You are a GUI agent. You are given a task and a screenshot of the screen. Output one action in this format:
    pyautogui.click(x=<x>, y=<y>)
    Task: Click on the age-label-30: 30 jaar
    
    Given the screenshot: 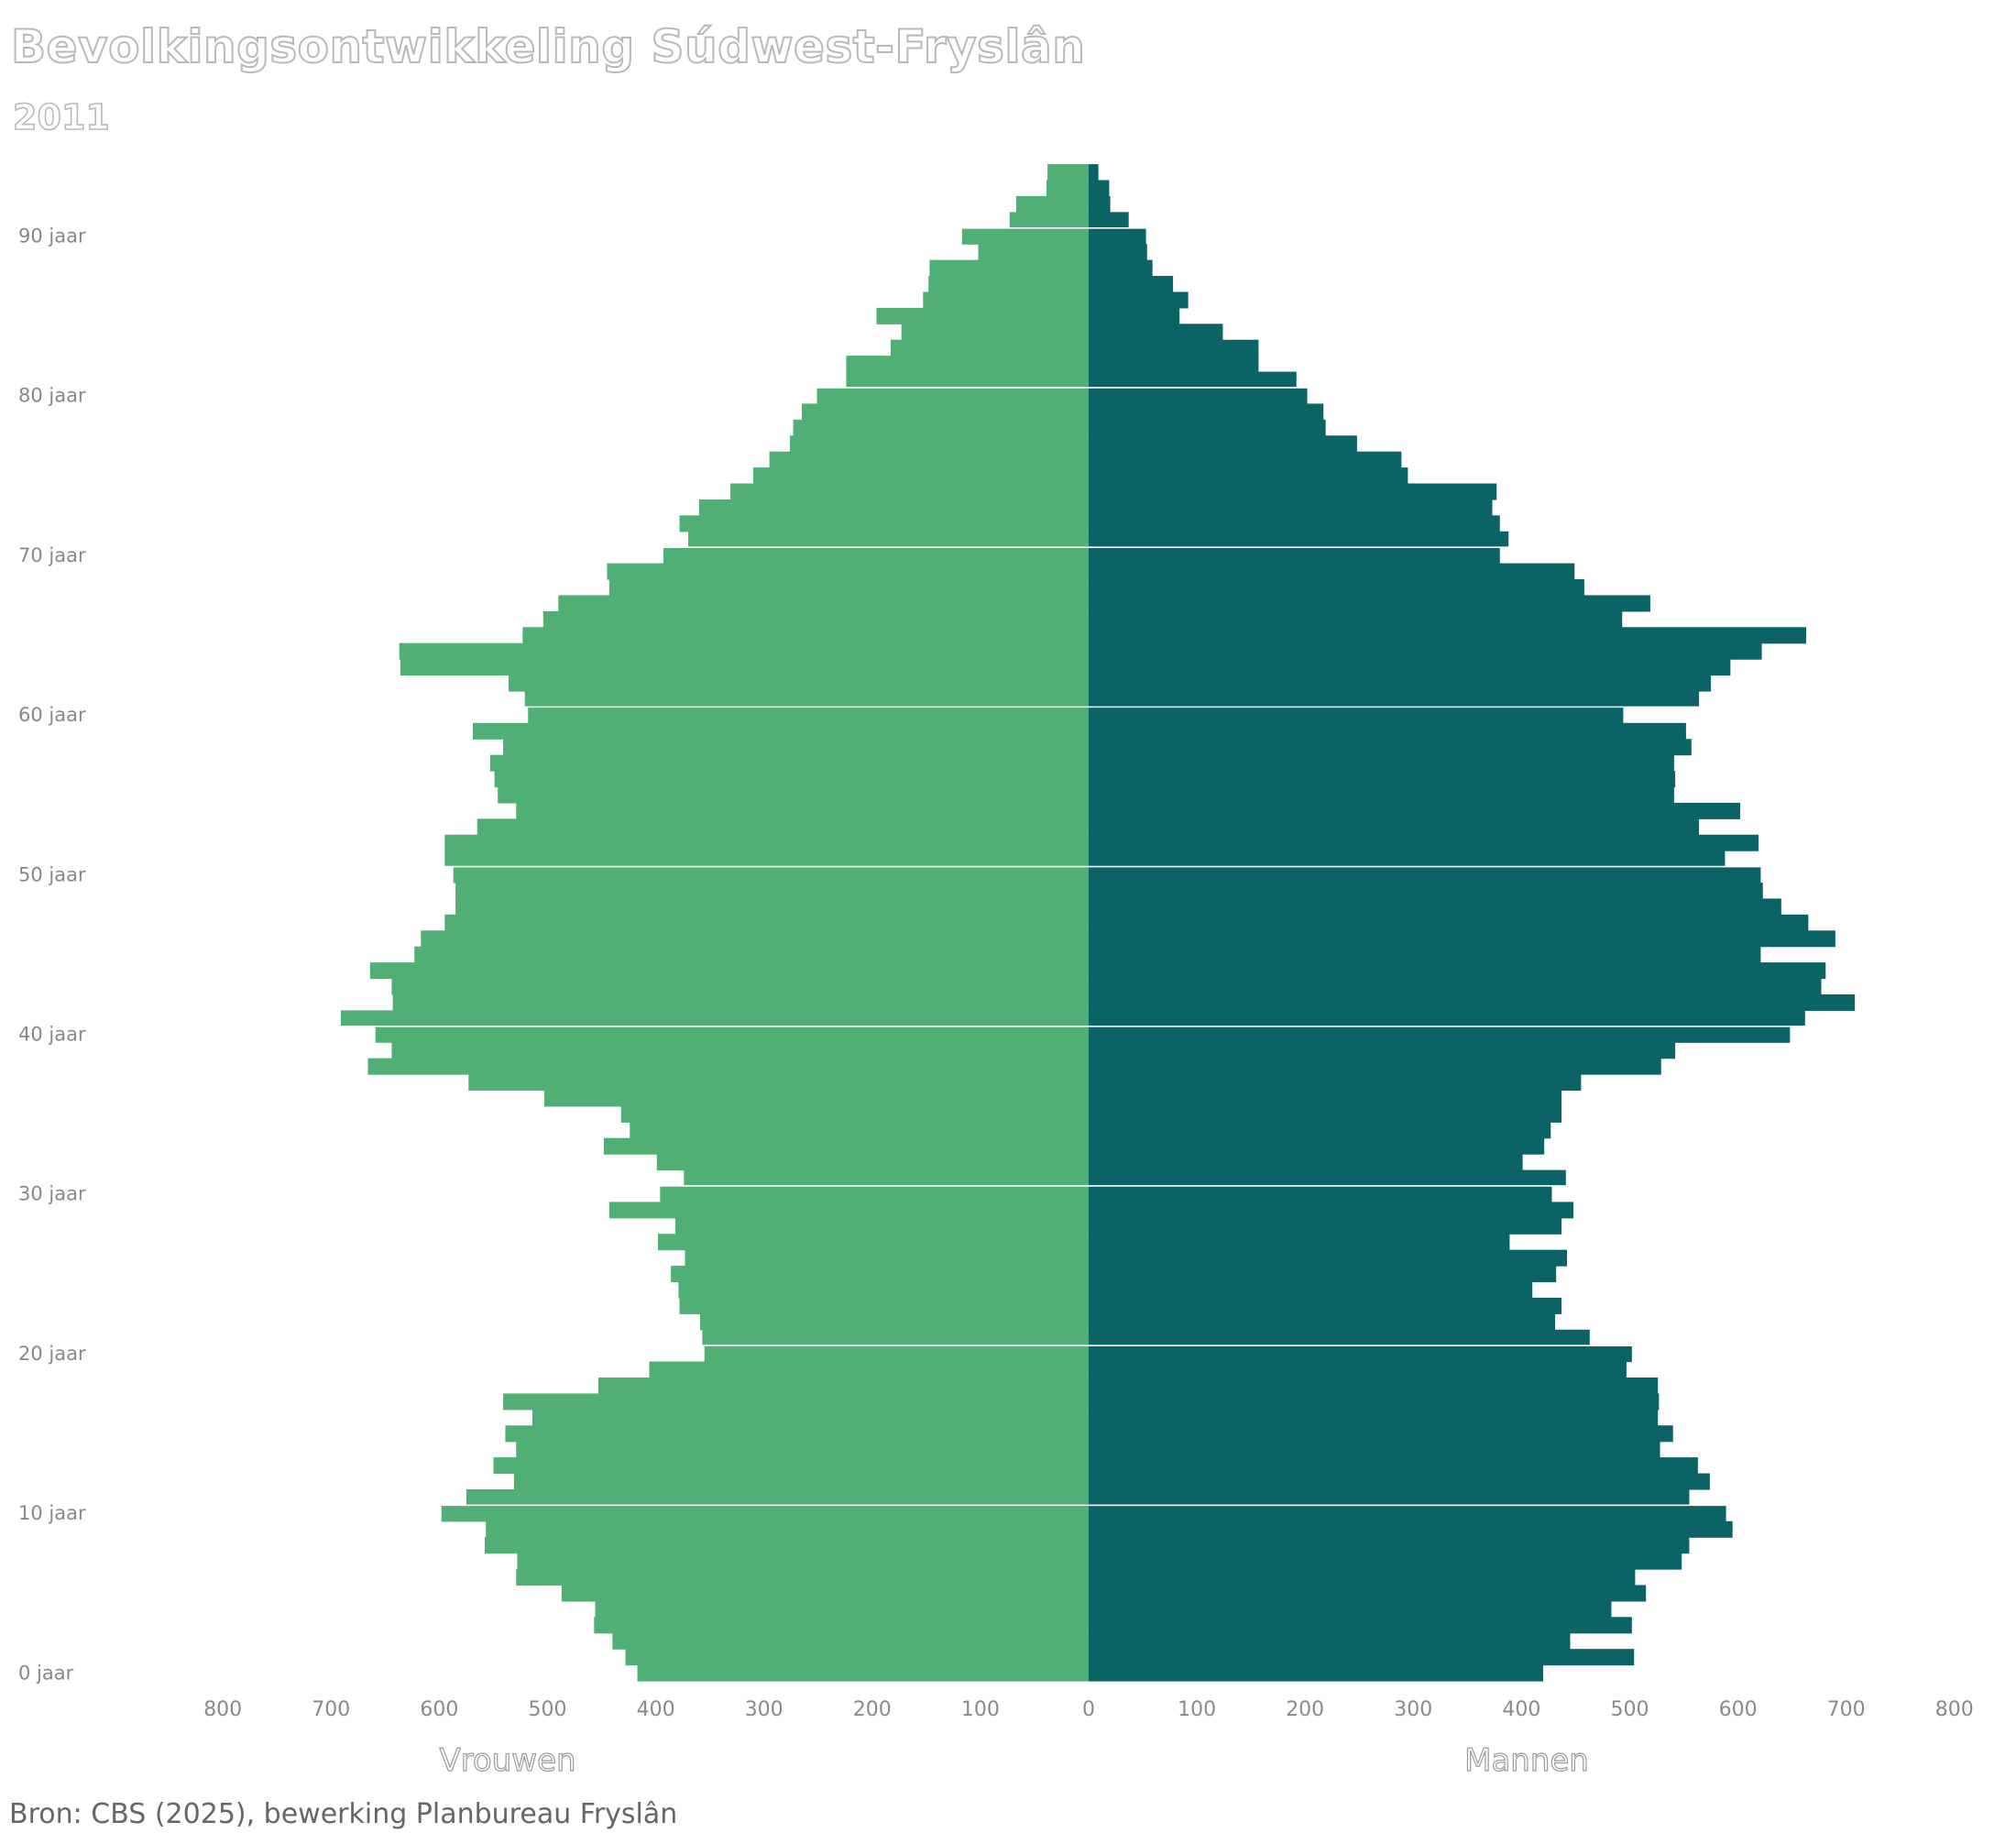 What is the action you would take?
    pyautogui.click(x=52, y=1194)
    